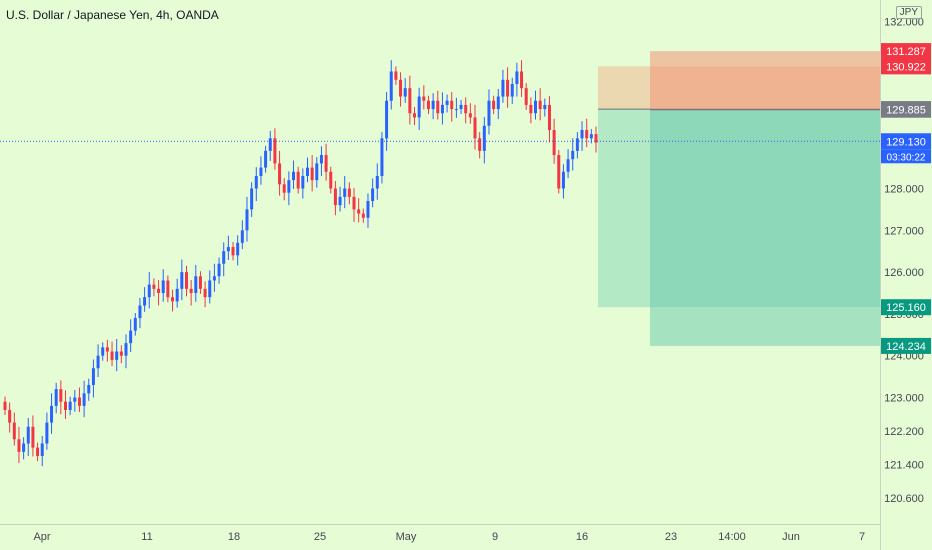 Image resolution: width=932 pixels, height=550 pixels. What do you see at coordinates (146, 537) in the screenshot?
I see `x-tick-label: 11` at bounding box center [146, 537].